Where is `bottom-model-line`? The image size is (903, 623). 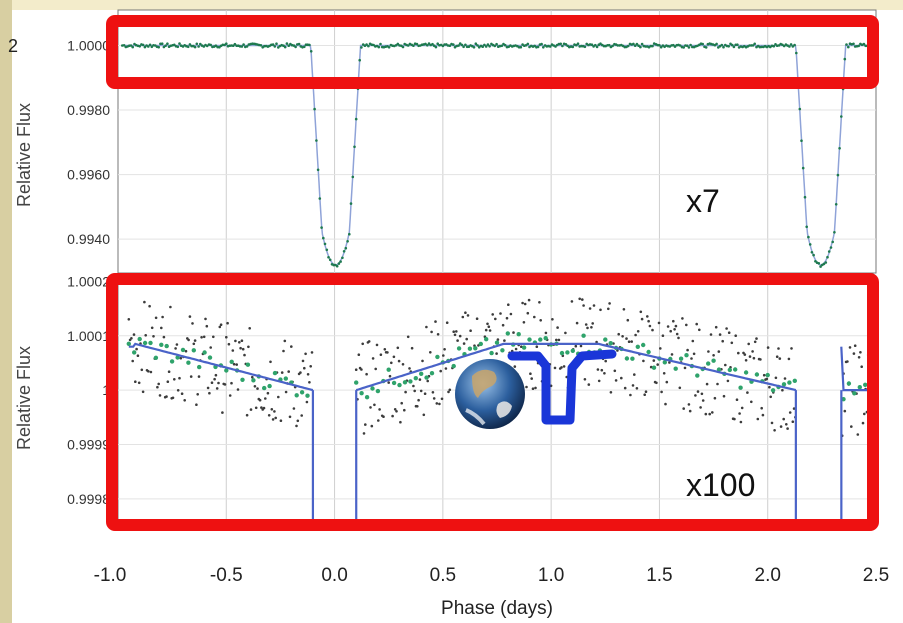 bottom-model-line is located at coordinates (856, 369).